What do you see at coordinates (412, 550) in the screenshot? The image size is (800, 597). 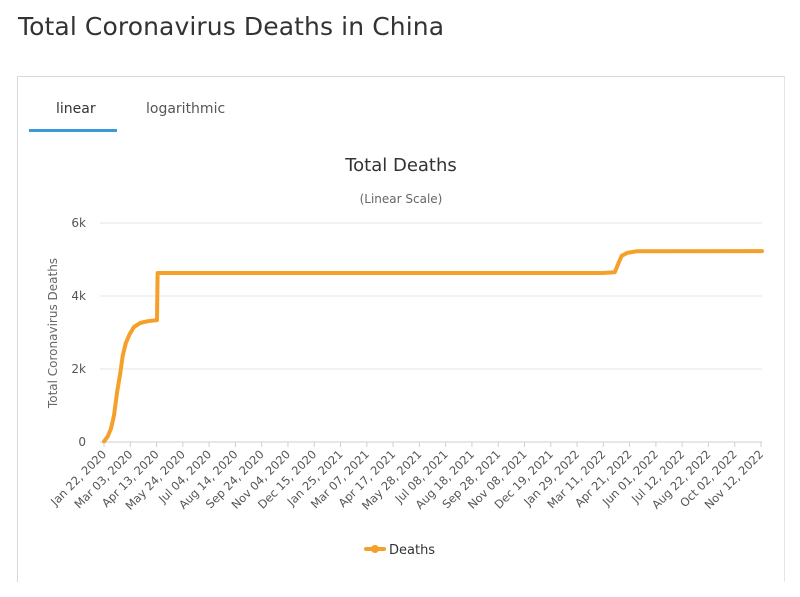 I see `legend-label-deaths: Deaths` at bounding box center [412, 550].